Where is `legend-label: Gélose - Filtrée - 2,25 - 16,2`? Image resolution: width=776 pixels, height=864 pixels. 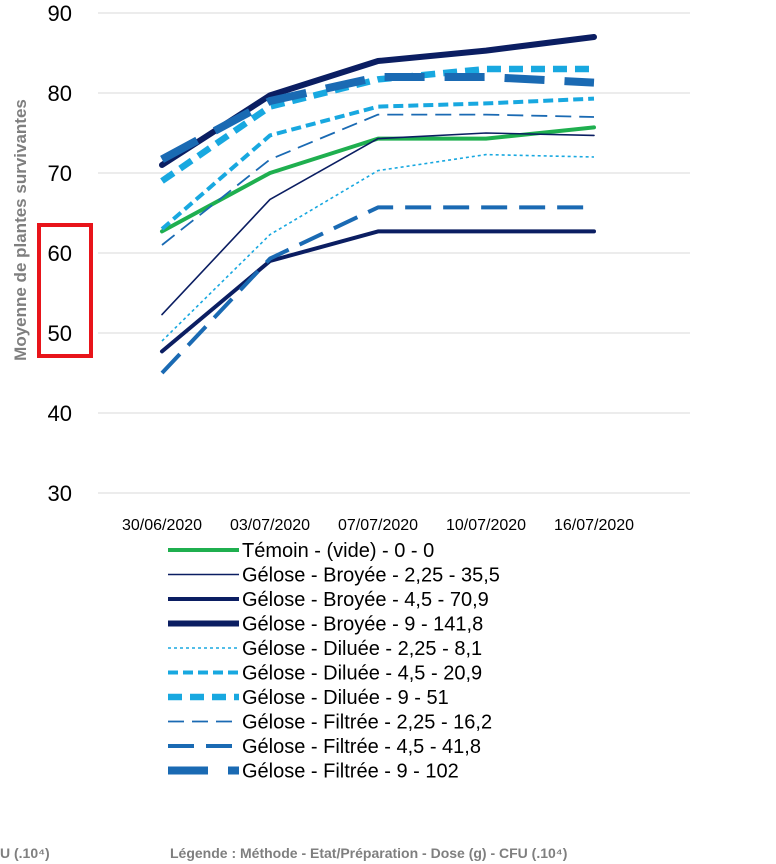 legend-label: Gélose - Filtrée - 2,25 - 16,2 is located at coordinates (367, 723).